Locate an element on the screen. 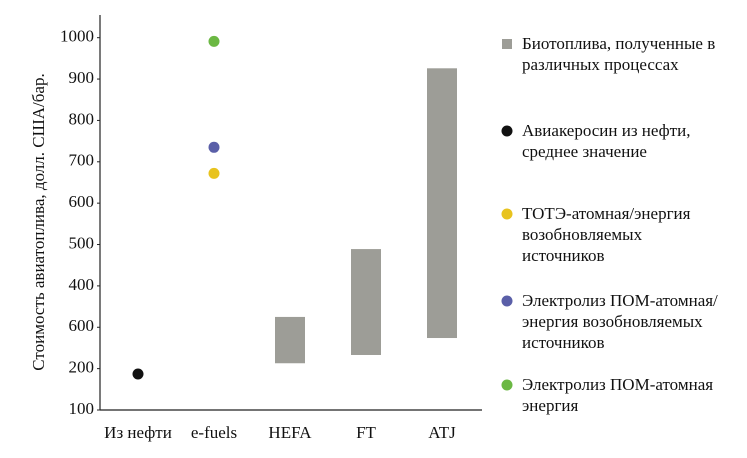 This screenshot has height=458, width=747. y-axis-label: Стоимость авиатоплива, долл. США/бар. is located at coordinates (38, 221).